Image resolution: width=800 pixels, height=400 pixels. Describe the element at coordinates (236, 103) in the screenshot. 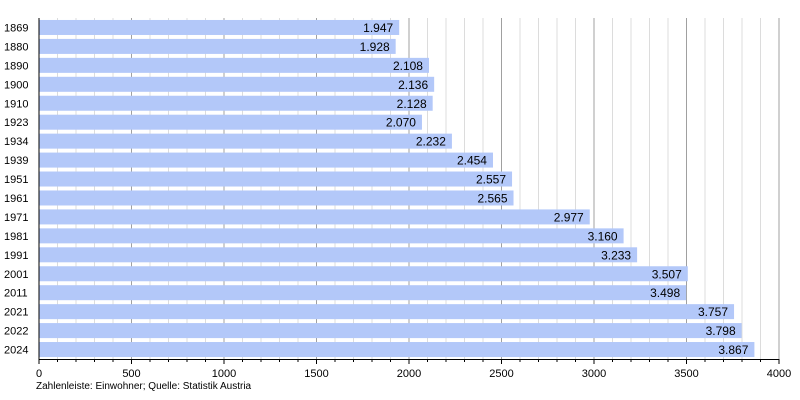

I see `bar-1910` at that location.